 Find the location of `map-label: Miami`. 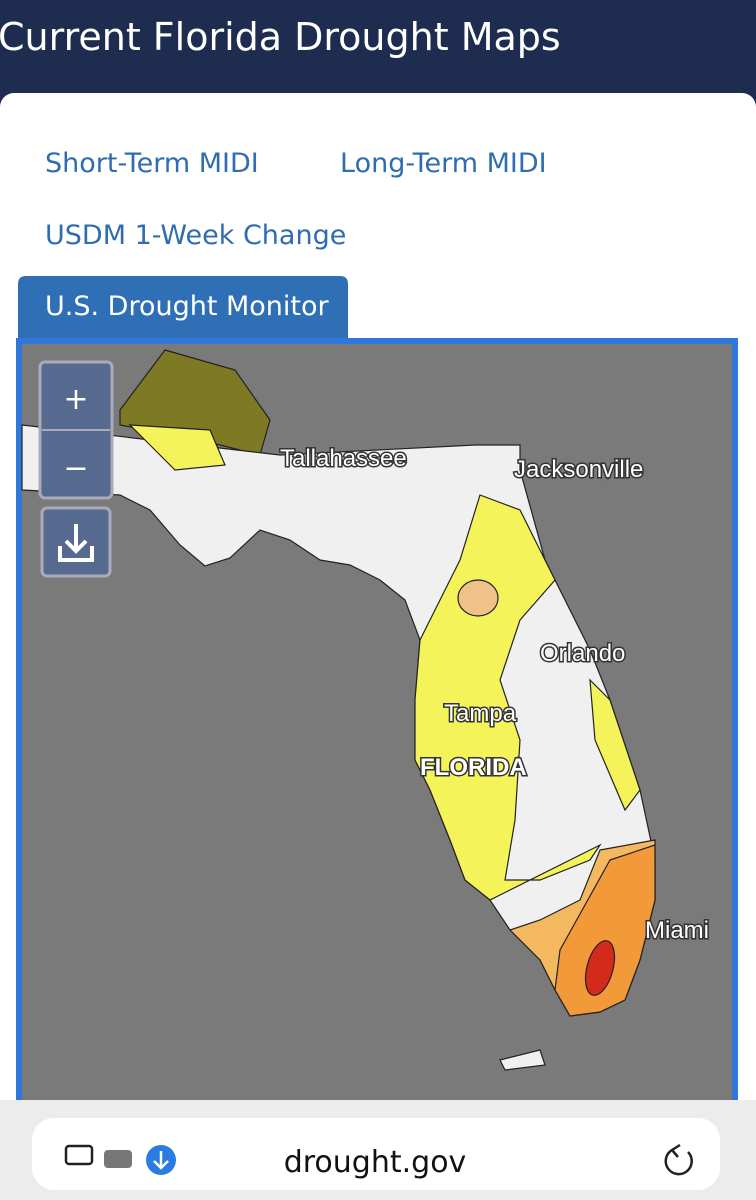

map-label: Miami is located at coordinates (677, 930).